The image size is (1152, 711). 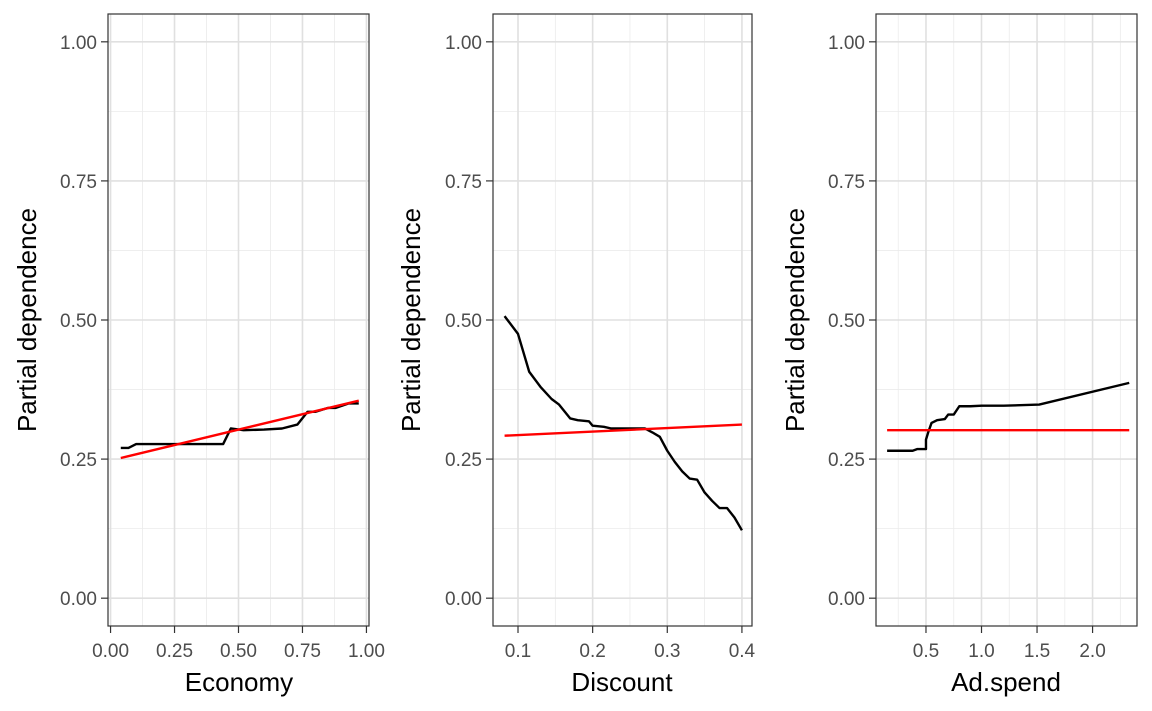 I want to click on x-tick-label: 0.50, so click(x=238, y=651).